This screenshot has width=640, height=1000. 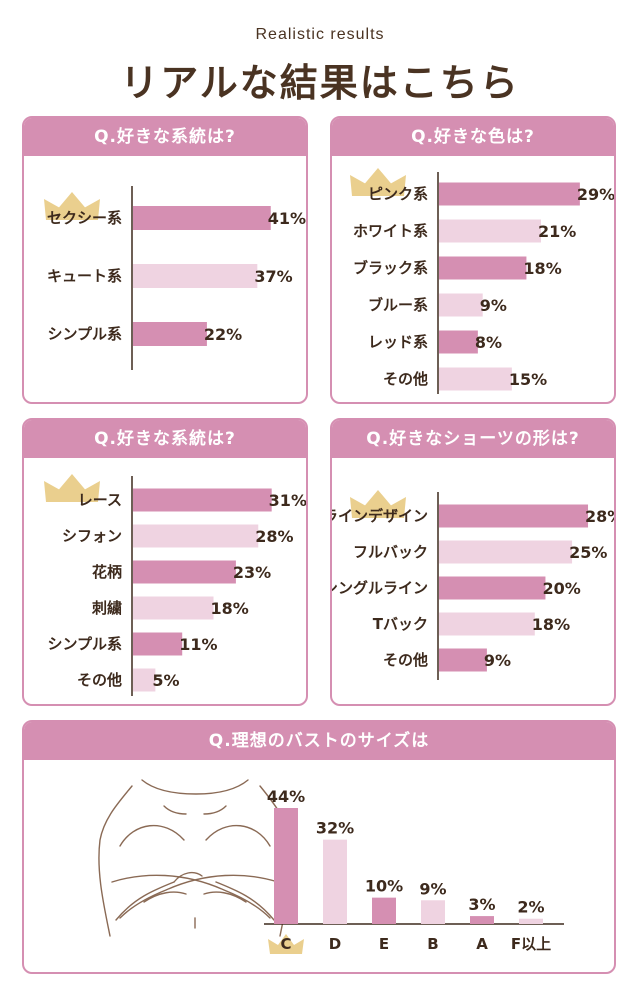 What do you see at coordinates (561, 588) in the screenshot?
I see `data-label: 20%` at bounding box center [561, 588].